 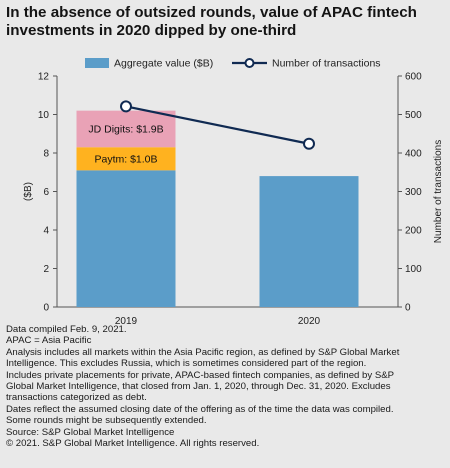 What do you see at coordinates (46, 192) in the screenshot?
I see `left-tick-label: 6` at bounding box center [46, 192].